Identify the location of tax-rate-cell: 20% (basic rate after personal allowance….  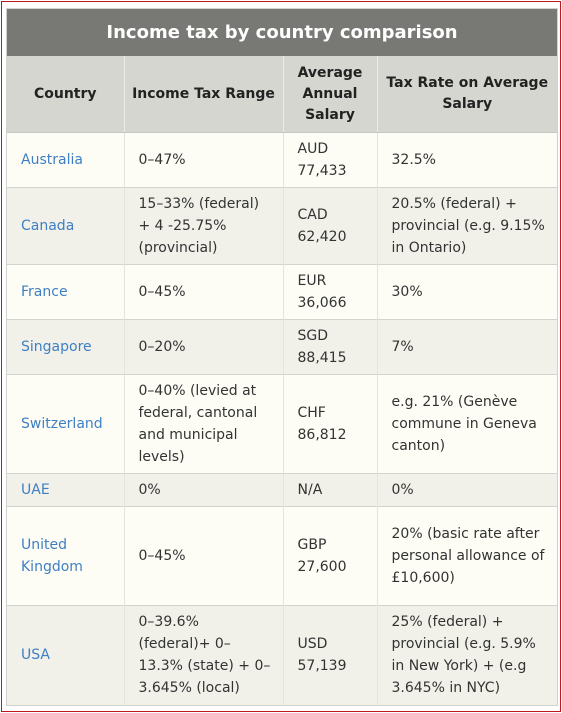
(467, 556).